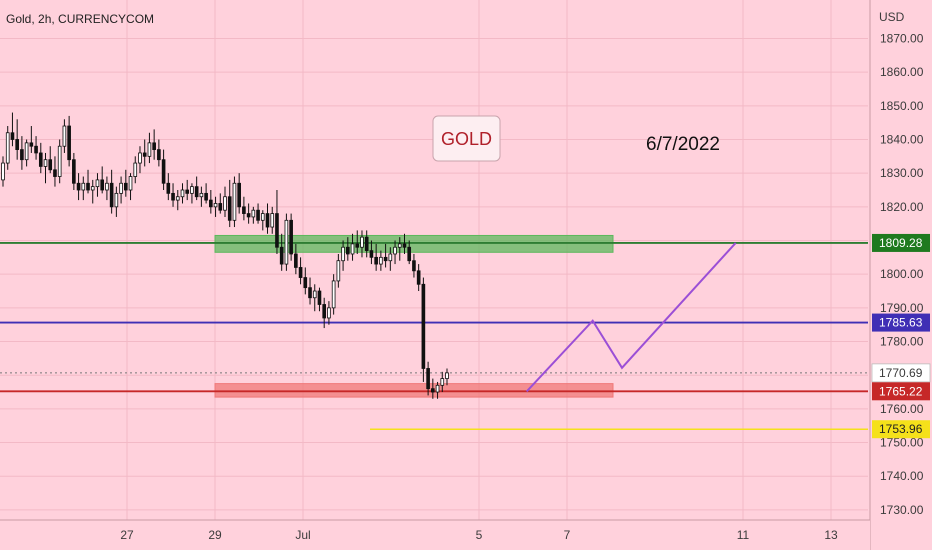 This screenshot has width=932, height=550. Describe the element at coordinates (902, 443) in the screenshot. I see `price-tick-label: 1750.00` at that location.